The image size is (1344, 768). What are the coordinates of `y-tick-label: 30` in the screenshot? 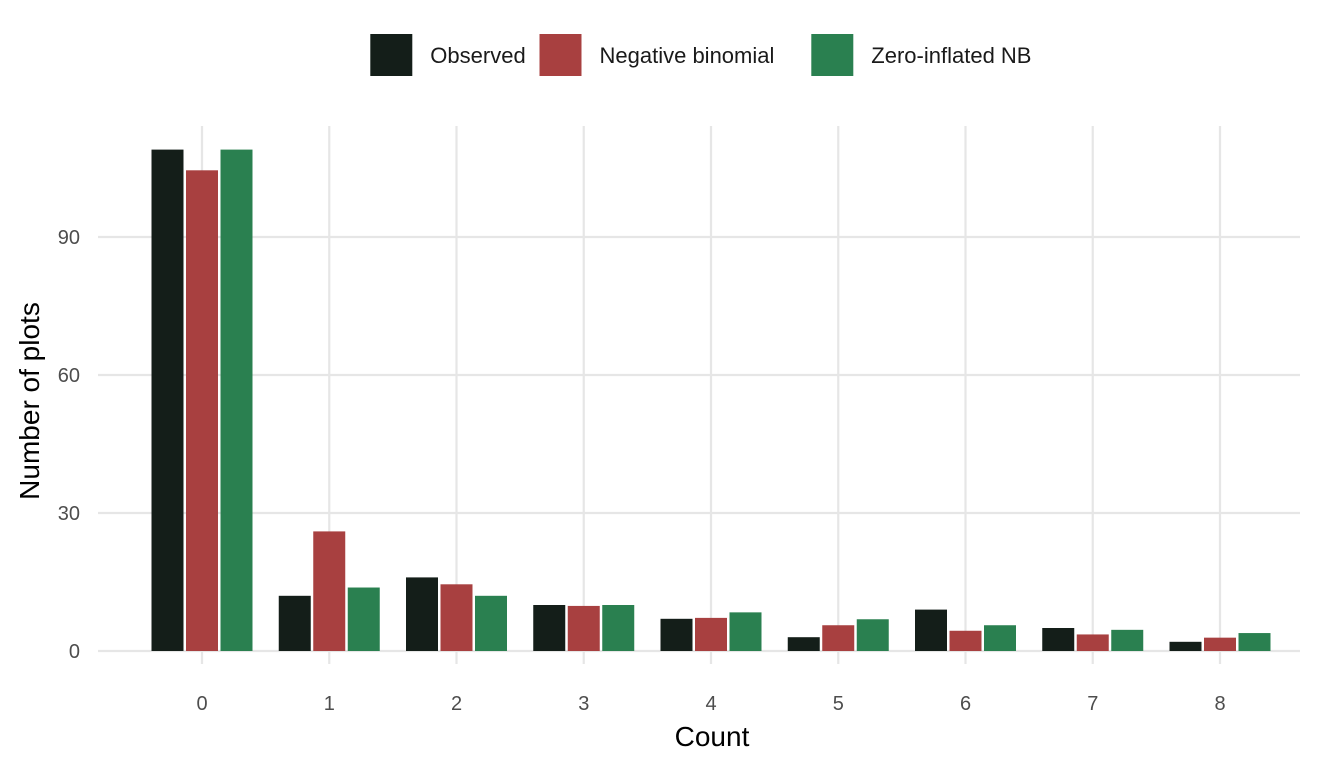 It's located at (69, 514).